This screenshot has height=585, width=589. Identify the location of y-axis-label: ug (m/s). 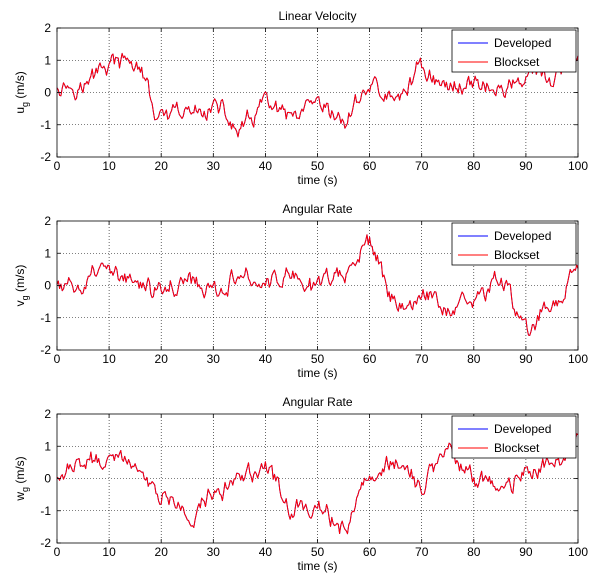
(21, 92).